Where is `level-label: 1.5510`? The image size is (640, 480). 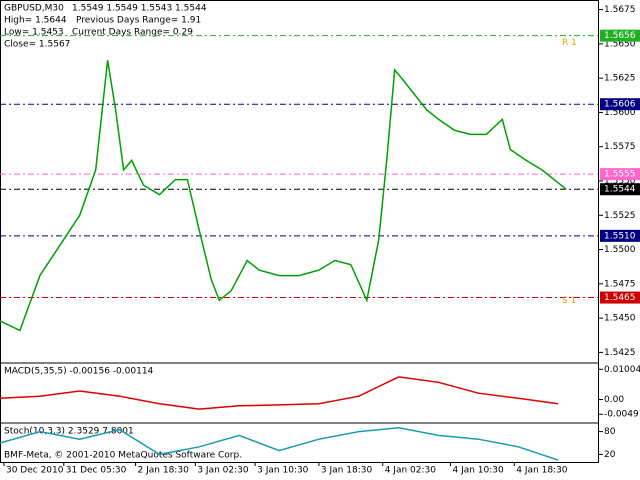
level-label: 1.5510 is located at coordinates (620, 236).